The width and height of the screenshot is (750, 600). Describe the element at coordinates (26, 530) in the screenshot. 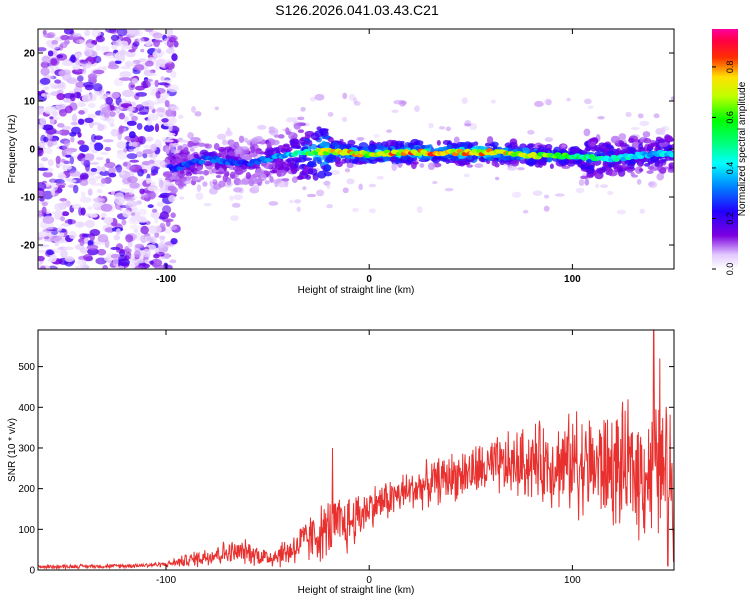

I see `y-tick-label: 100` at that location.